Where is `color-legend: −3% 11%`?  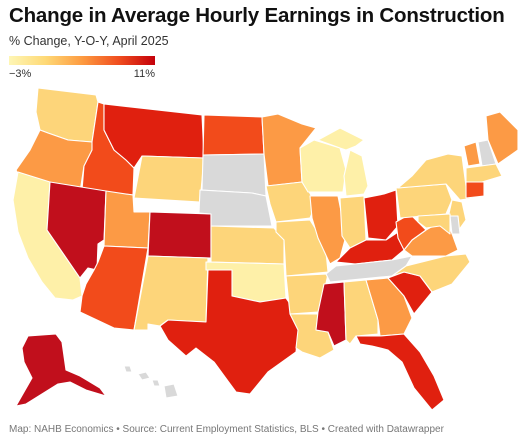
color-legend: −3% 11% is located at coordinates (82, 68).